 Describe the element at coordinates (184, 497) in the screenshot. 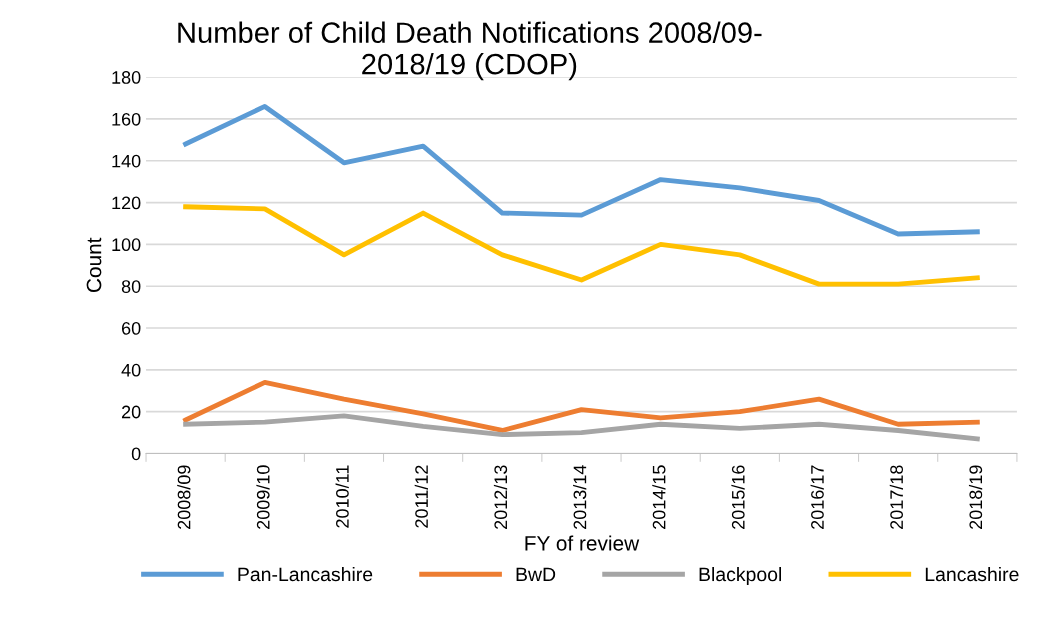

I see `x-tick-label: 2008/09` at that location.